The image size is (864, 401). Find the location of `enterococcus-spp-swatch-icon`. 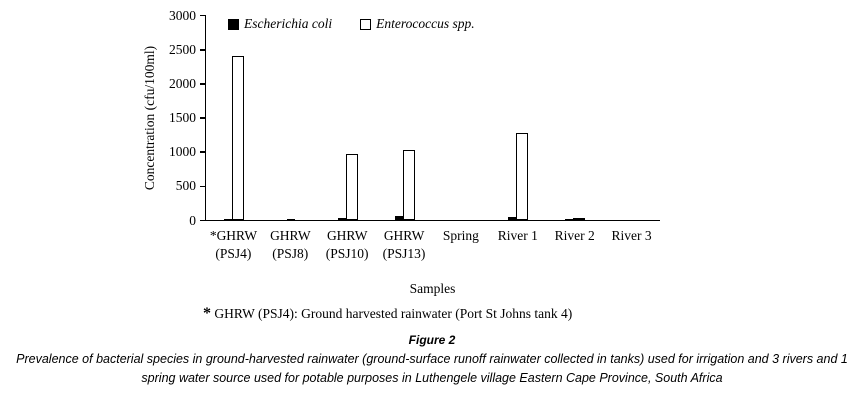

enterococcus-spp-swatch-icon is located at coordinates (366, 24).